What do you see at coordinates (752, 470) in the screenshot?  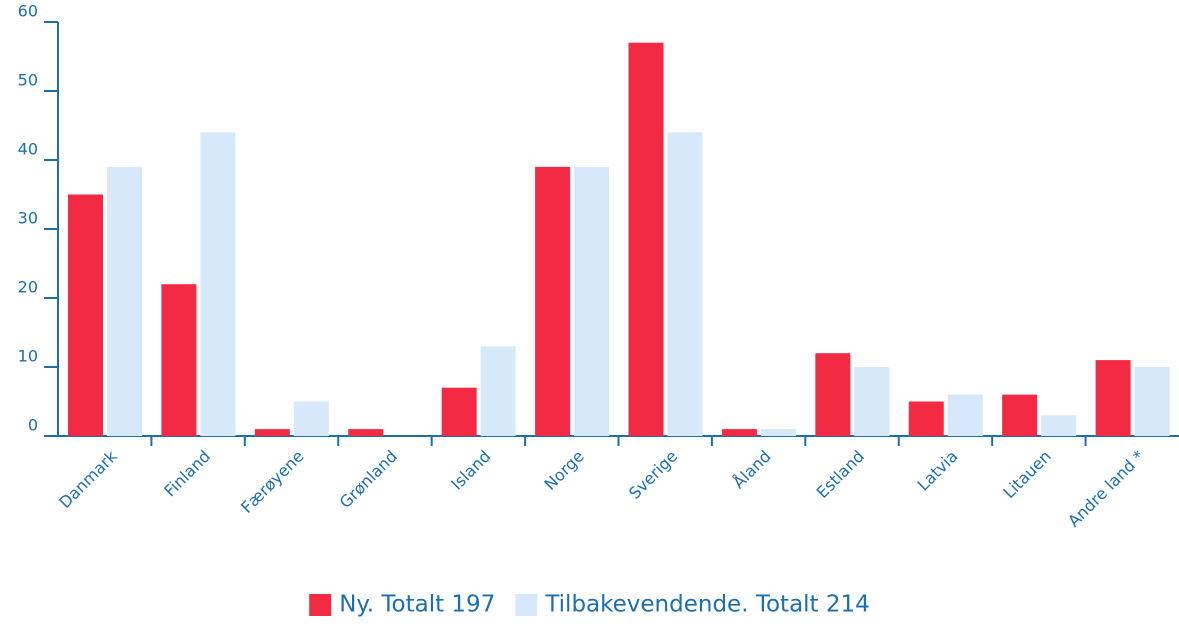 I see `x-tick-label: Åland` at bounding box center [752, 470].